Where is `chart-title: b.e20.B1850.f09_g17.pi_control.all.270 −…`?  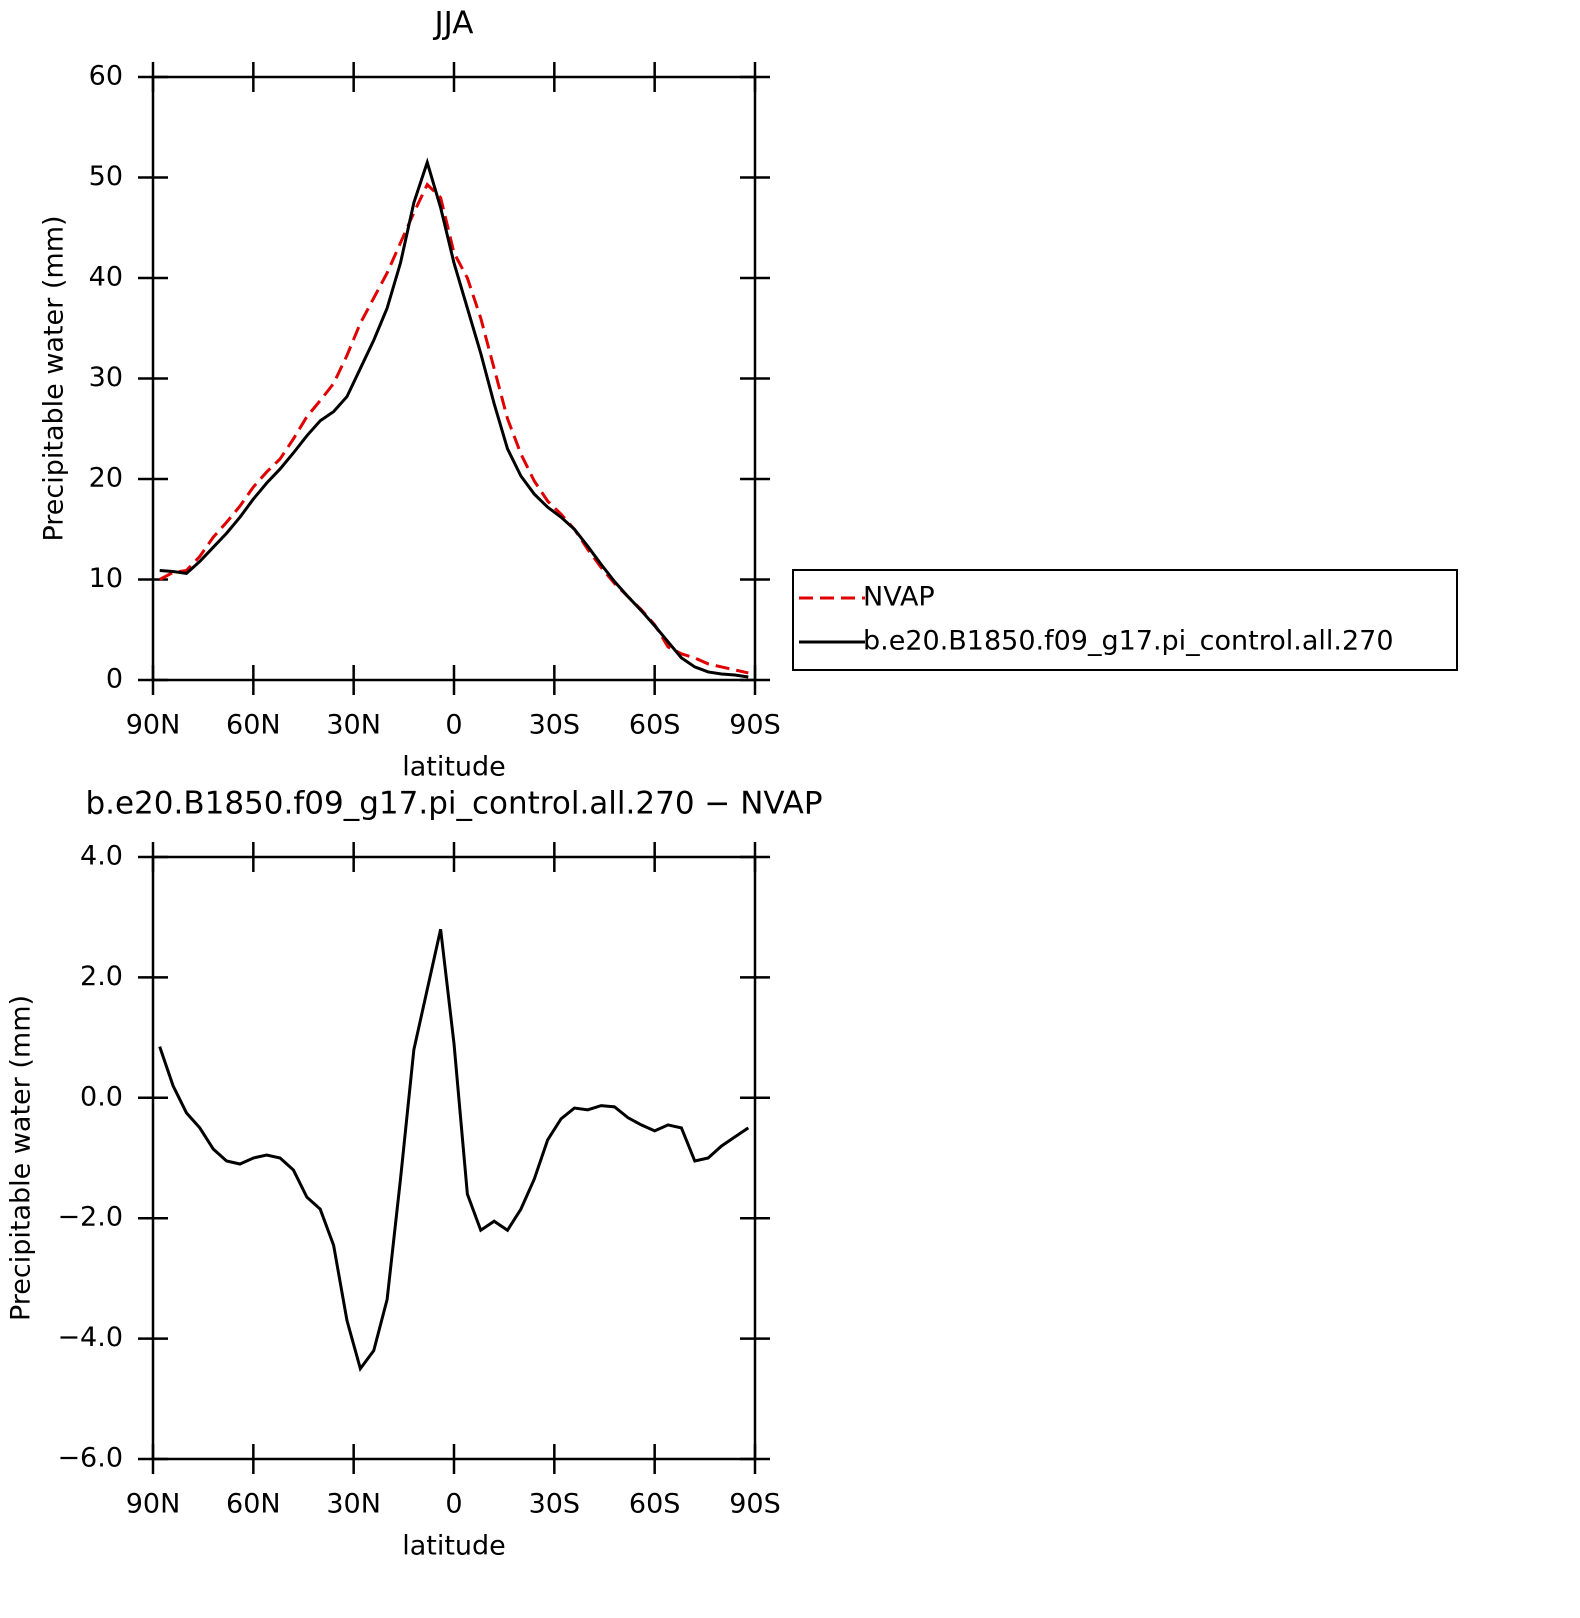
chart-title: b.e20.B1850.f09_g17.pi_control.all.270 −… is located at coordinates (453, 804).